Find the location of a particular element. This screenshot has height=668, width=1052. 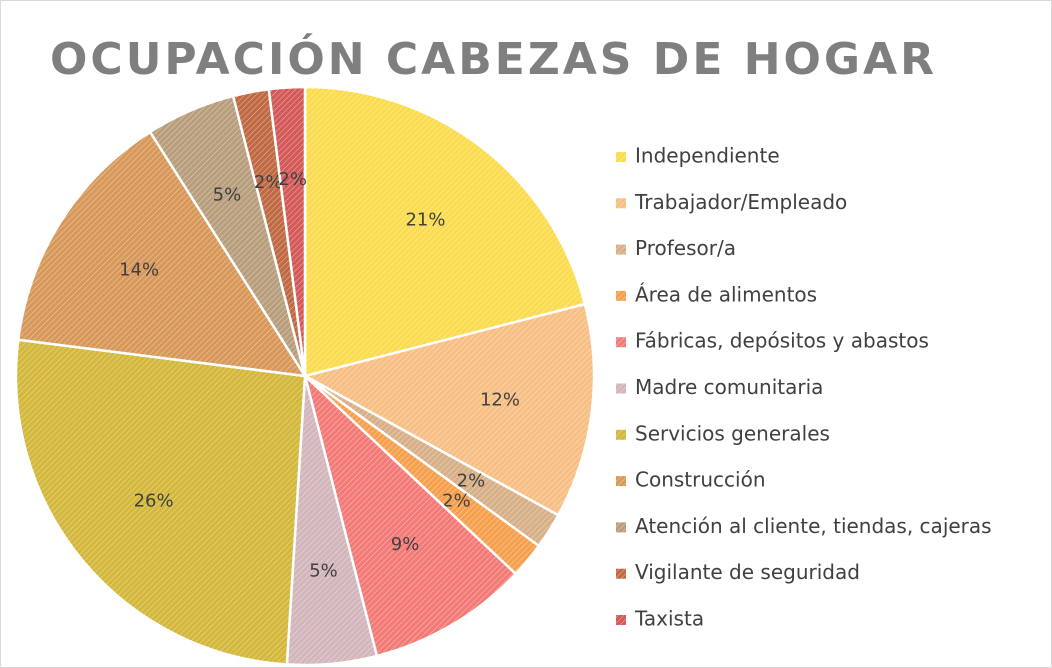

legend-label: Área de alimentos is located at coordinates (726, 294).